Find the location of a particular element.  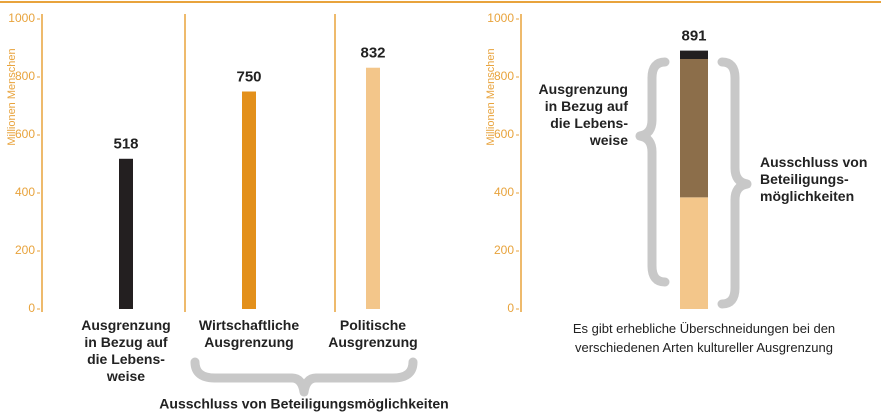

bracket is located at coordinates (304, 377).